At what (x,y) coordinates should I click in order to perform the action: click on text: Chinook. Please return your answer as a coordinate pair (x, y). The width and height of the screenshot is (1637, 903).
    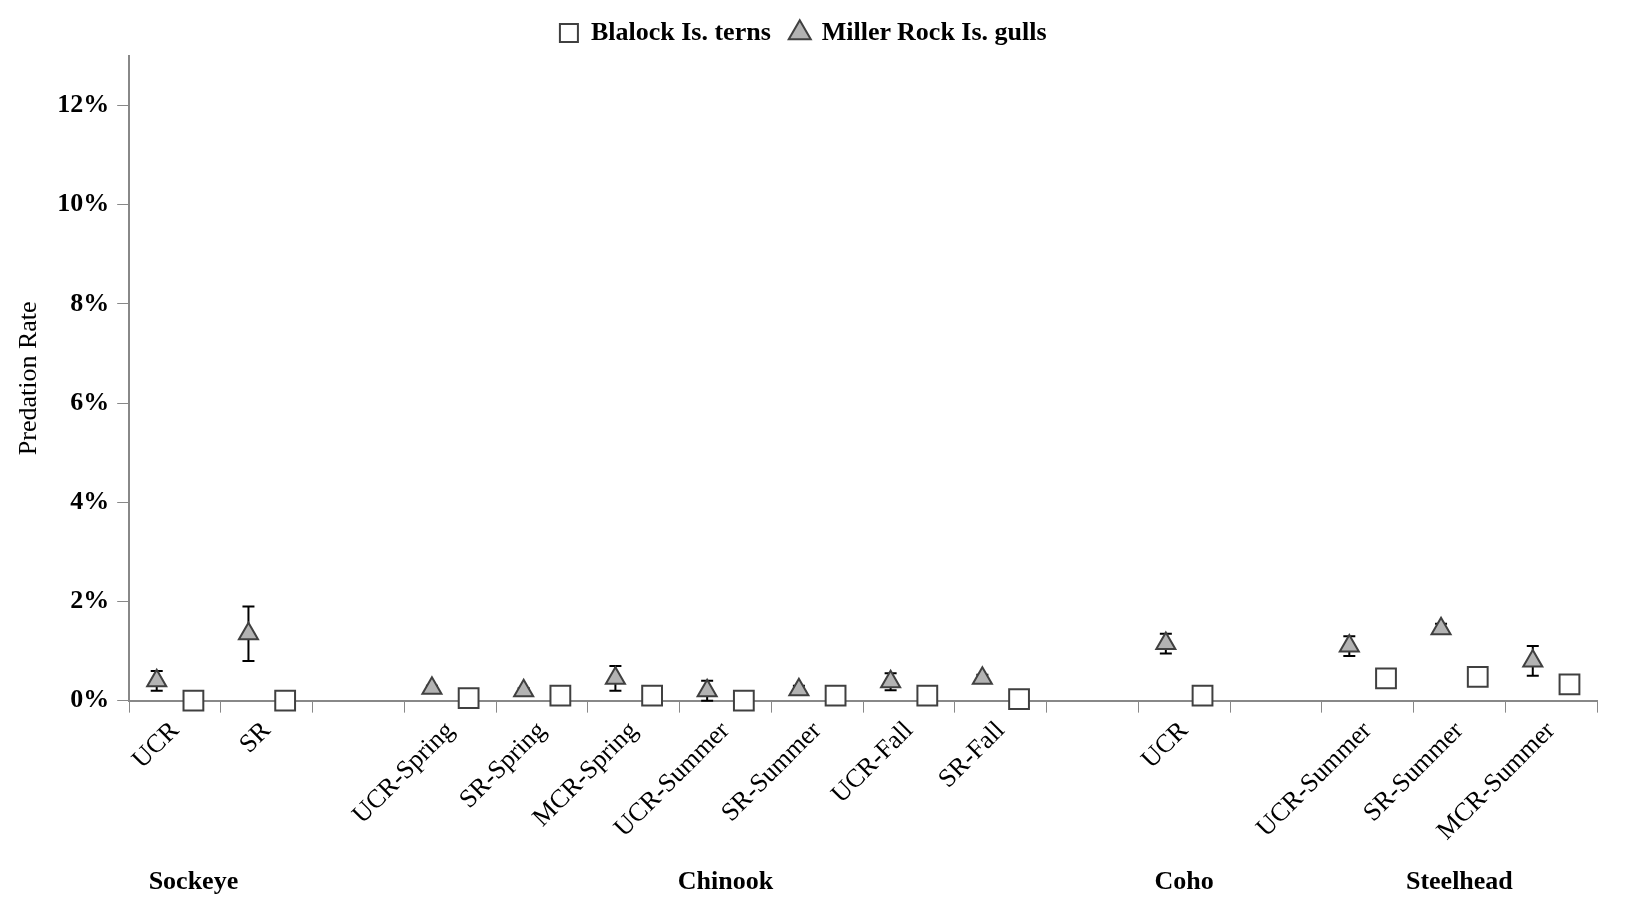
    Looking at the image, I should click on (725, 881).